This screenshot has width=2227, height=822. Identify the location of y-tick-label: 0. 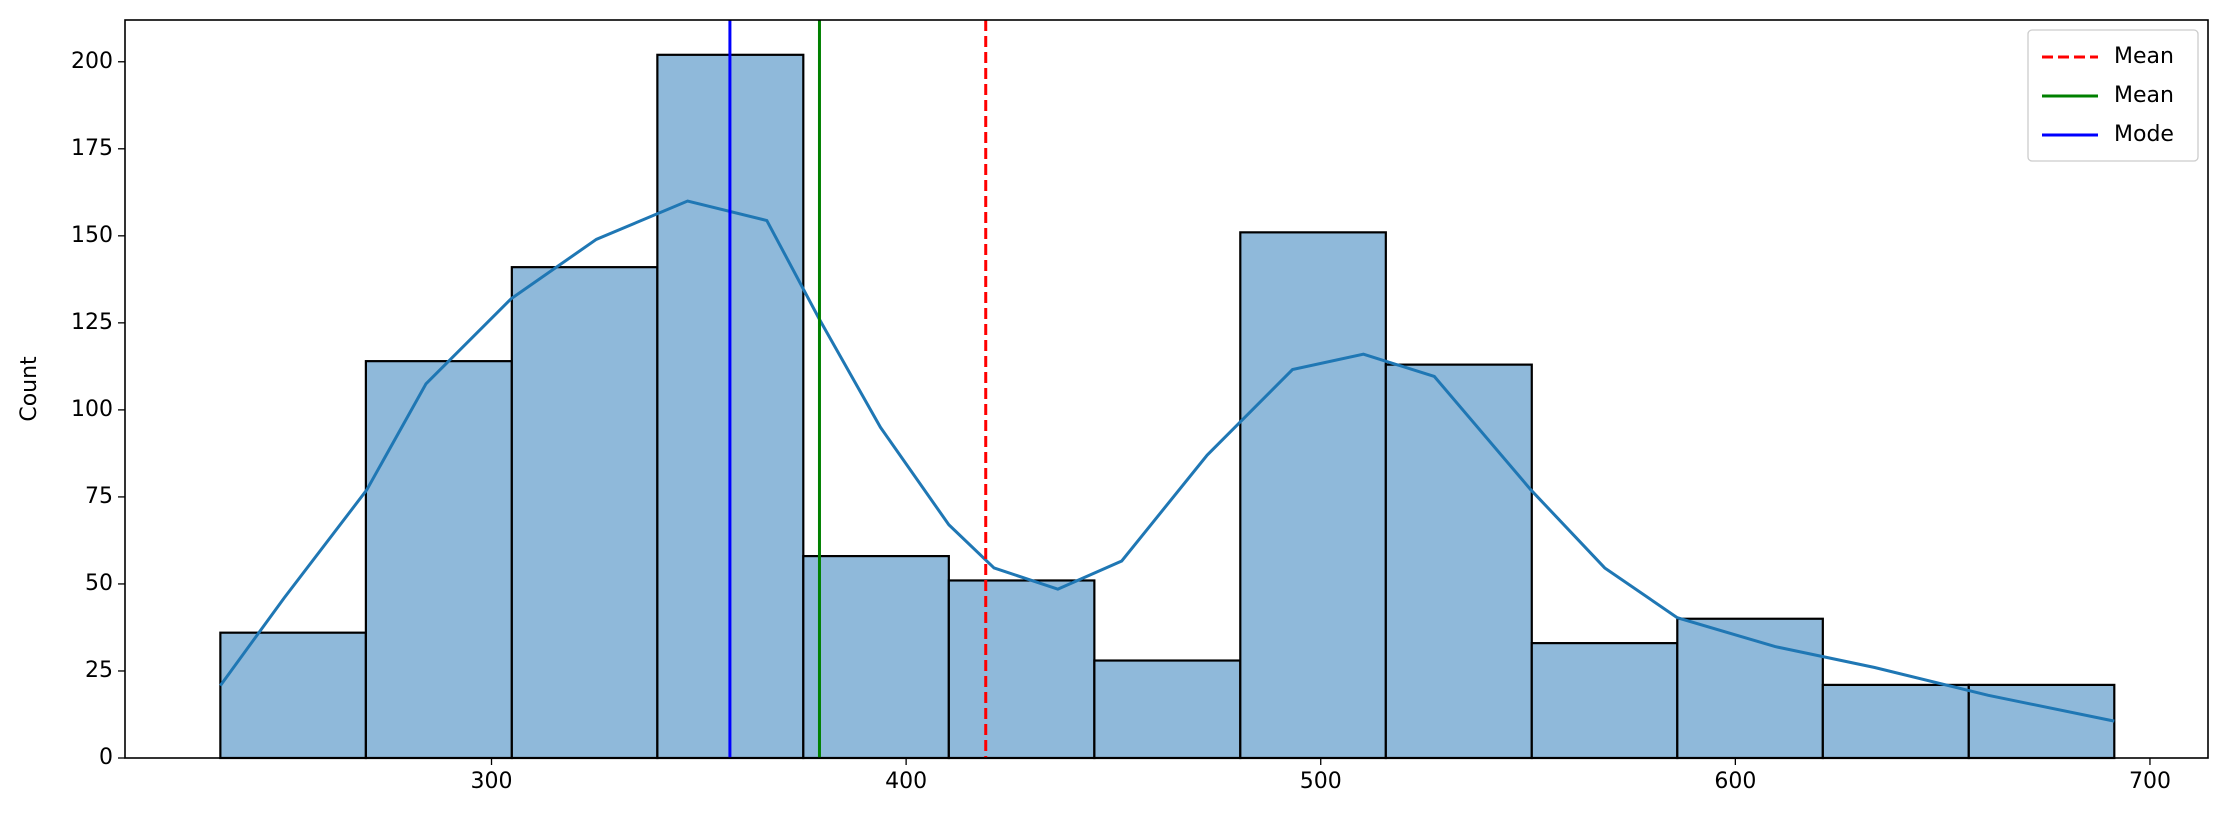
(106, 757).